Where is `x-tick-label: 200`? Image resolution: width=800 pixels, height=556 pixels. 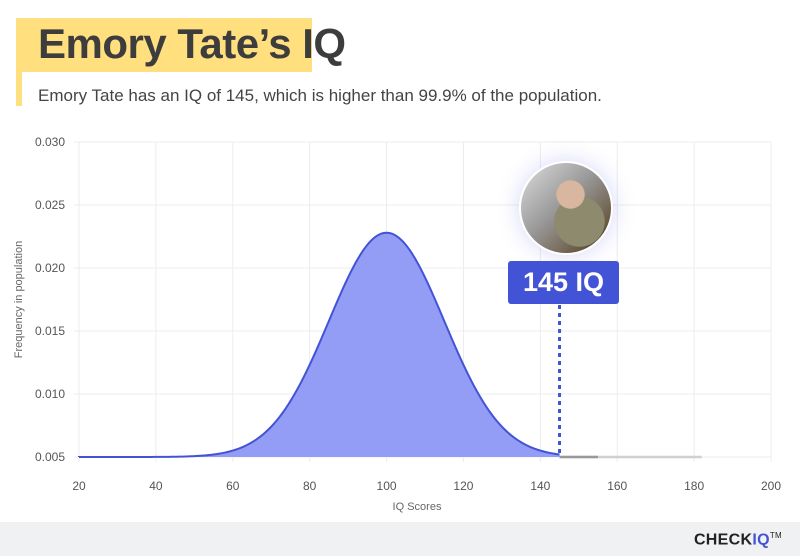
x-tick-label: 200 is located at coordinates (771, 486).